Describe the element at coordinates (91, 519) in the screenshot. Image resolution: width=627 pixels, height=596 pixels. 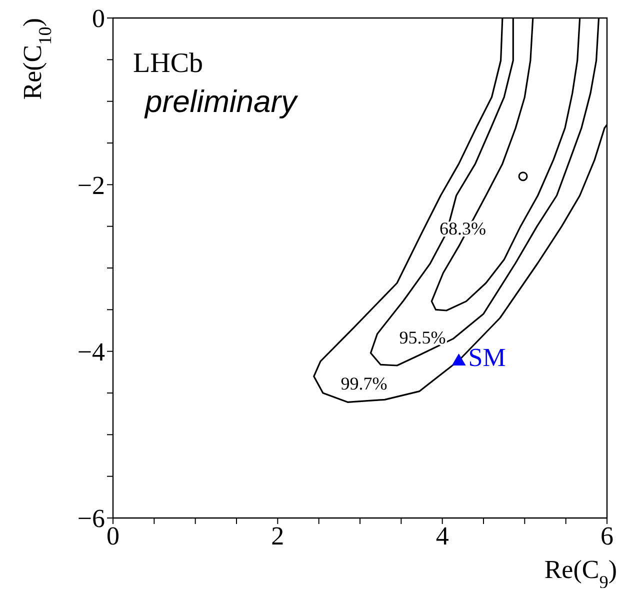
I see `y-tick-label: −6` at that location.